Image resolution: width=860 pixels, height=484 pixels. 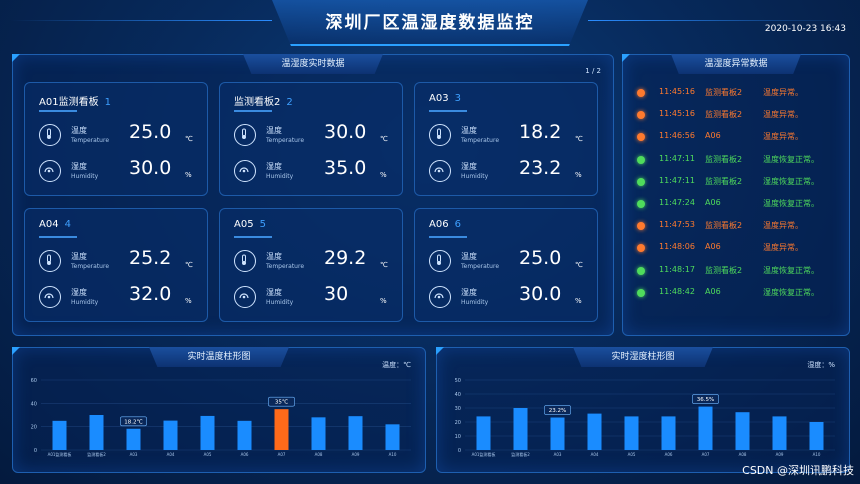 What do you see at coordinates (79, 256) in the screenshot?
I see `temp-label: 温度` at bounding box center [79, 256].